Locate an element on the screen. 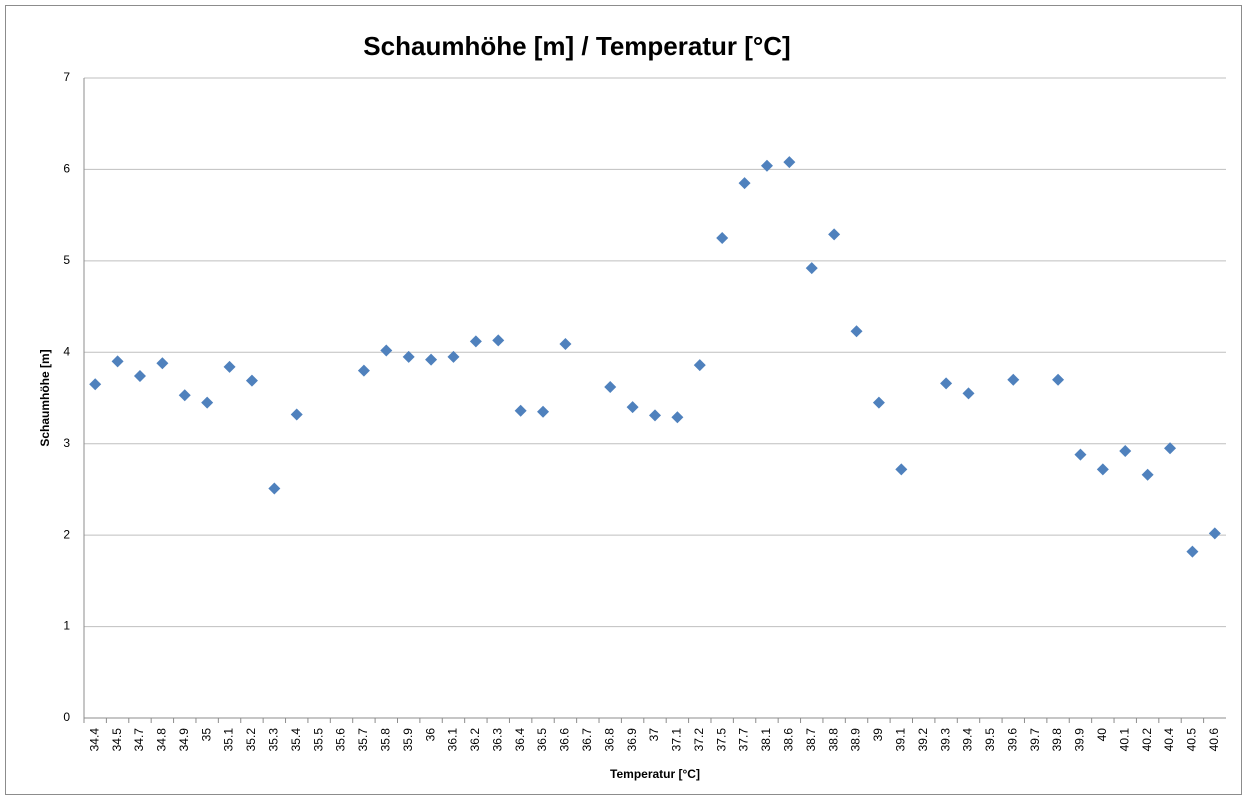 Image resolution: width=1247 pixels, height=800 pixels. x-tick-label: 34.8 is located at coordinates (162, 740).